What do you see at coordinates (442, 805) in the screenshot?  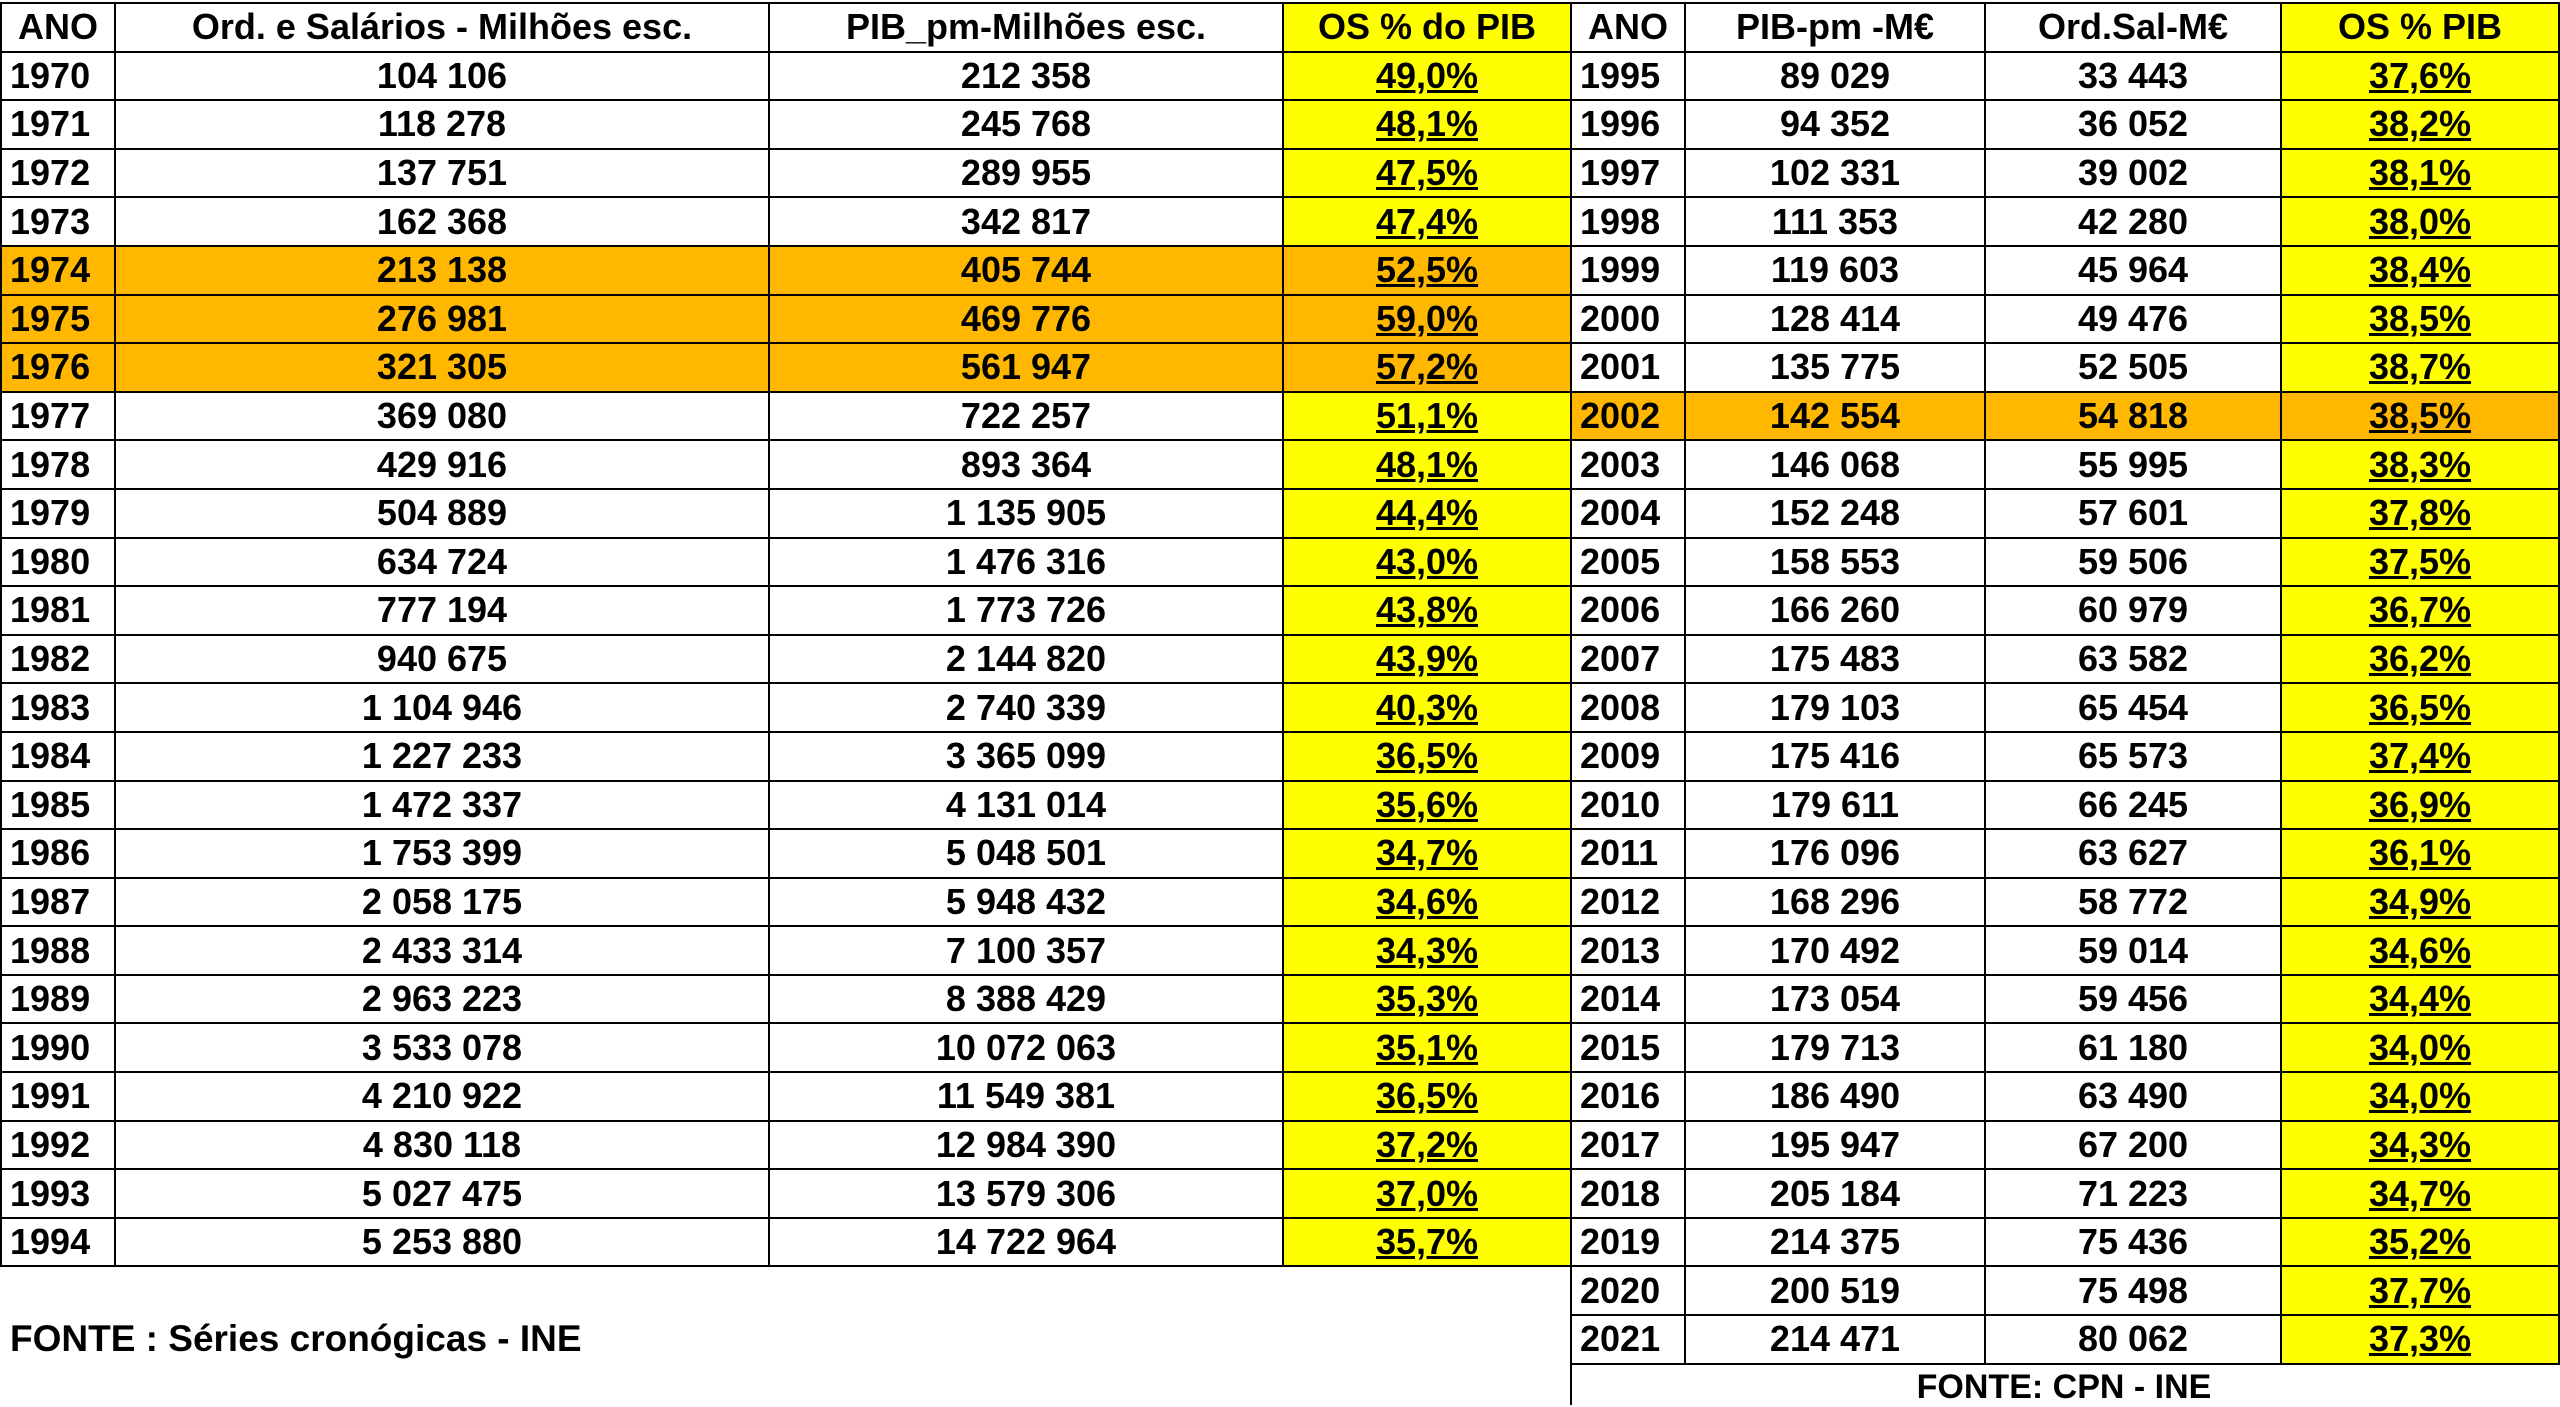 I see `cell-value-1: 1 472 337` at bounding box center [442, 805].